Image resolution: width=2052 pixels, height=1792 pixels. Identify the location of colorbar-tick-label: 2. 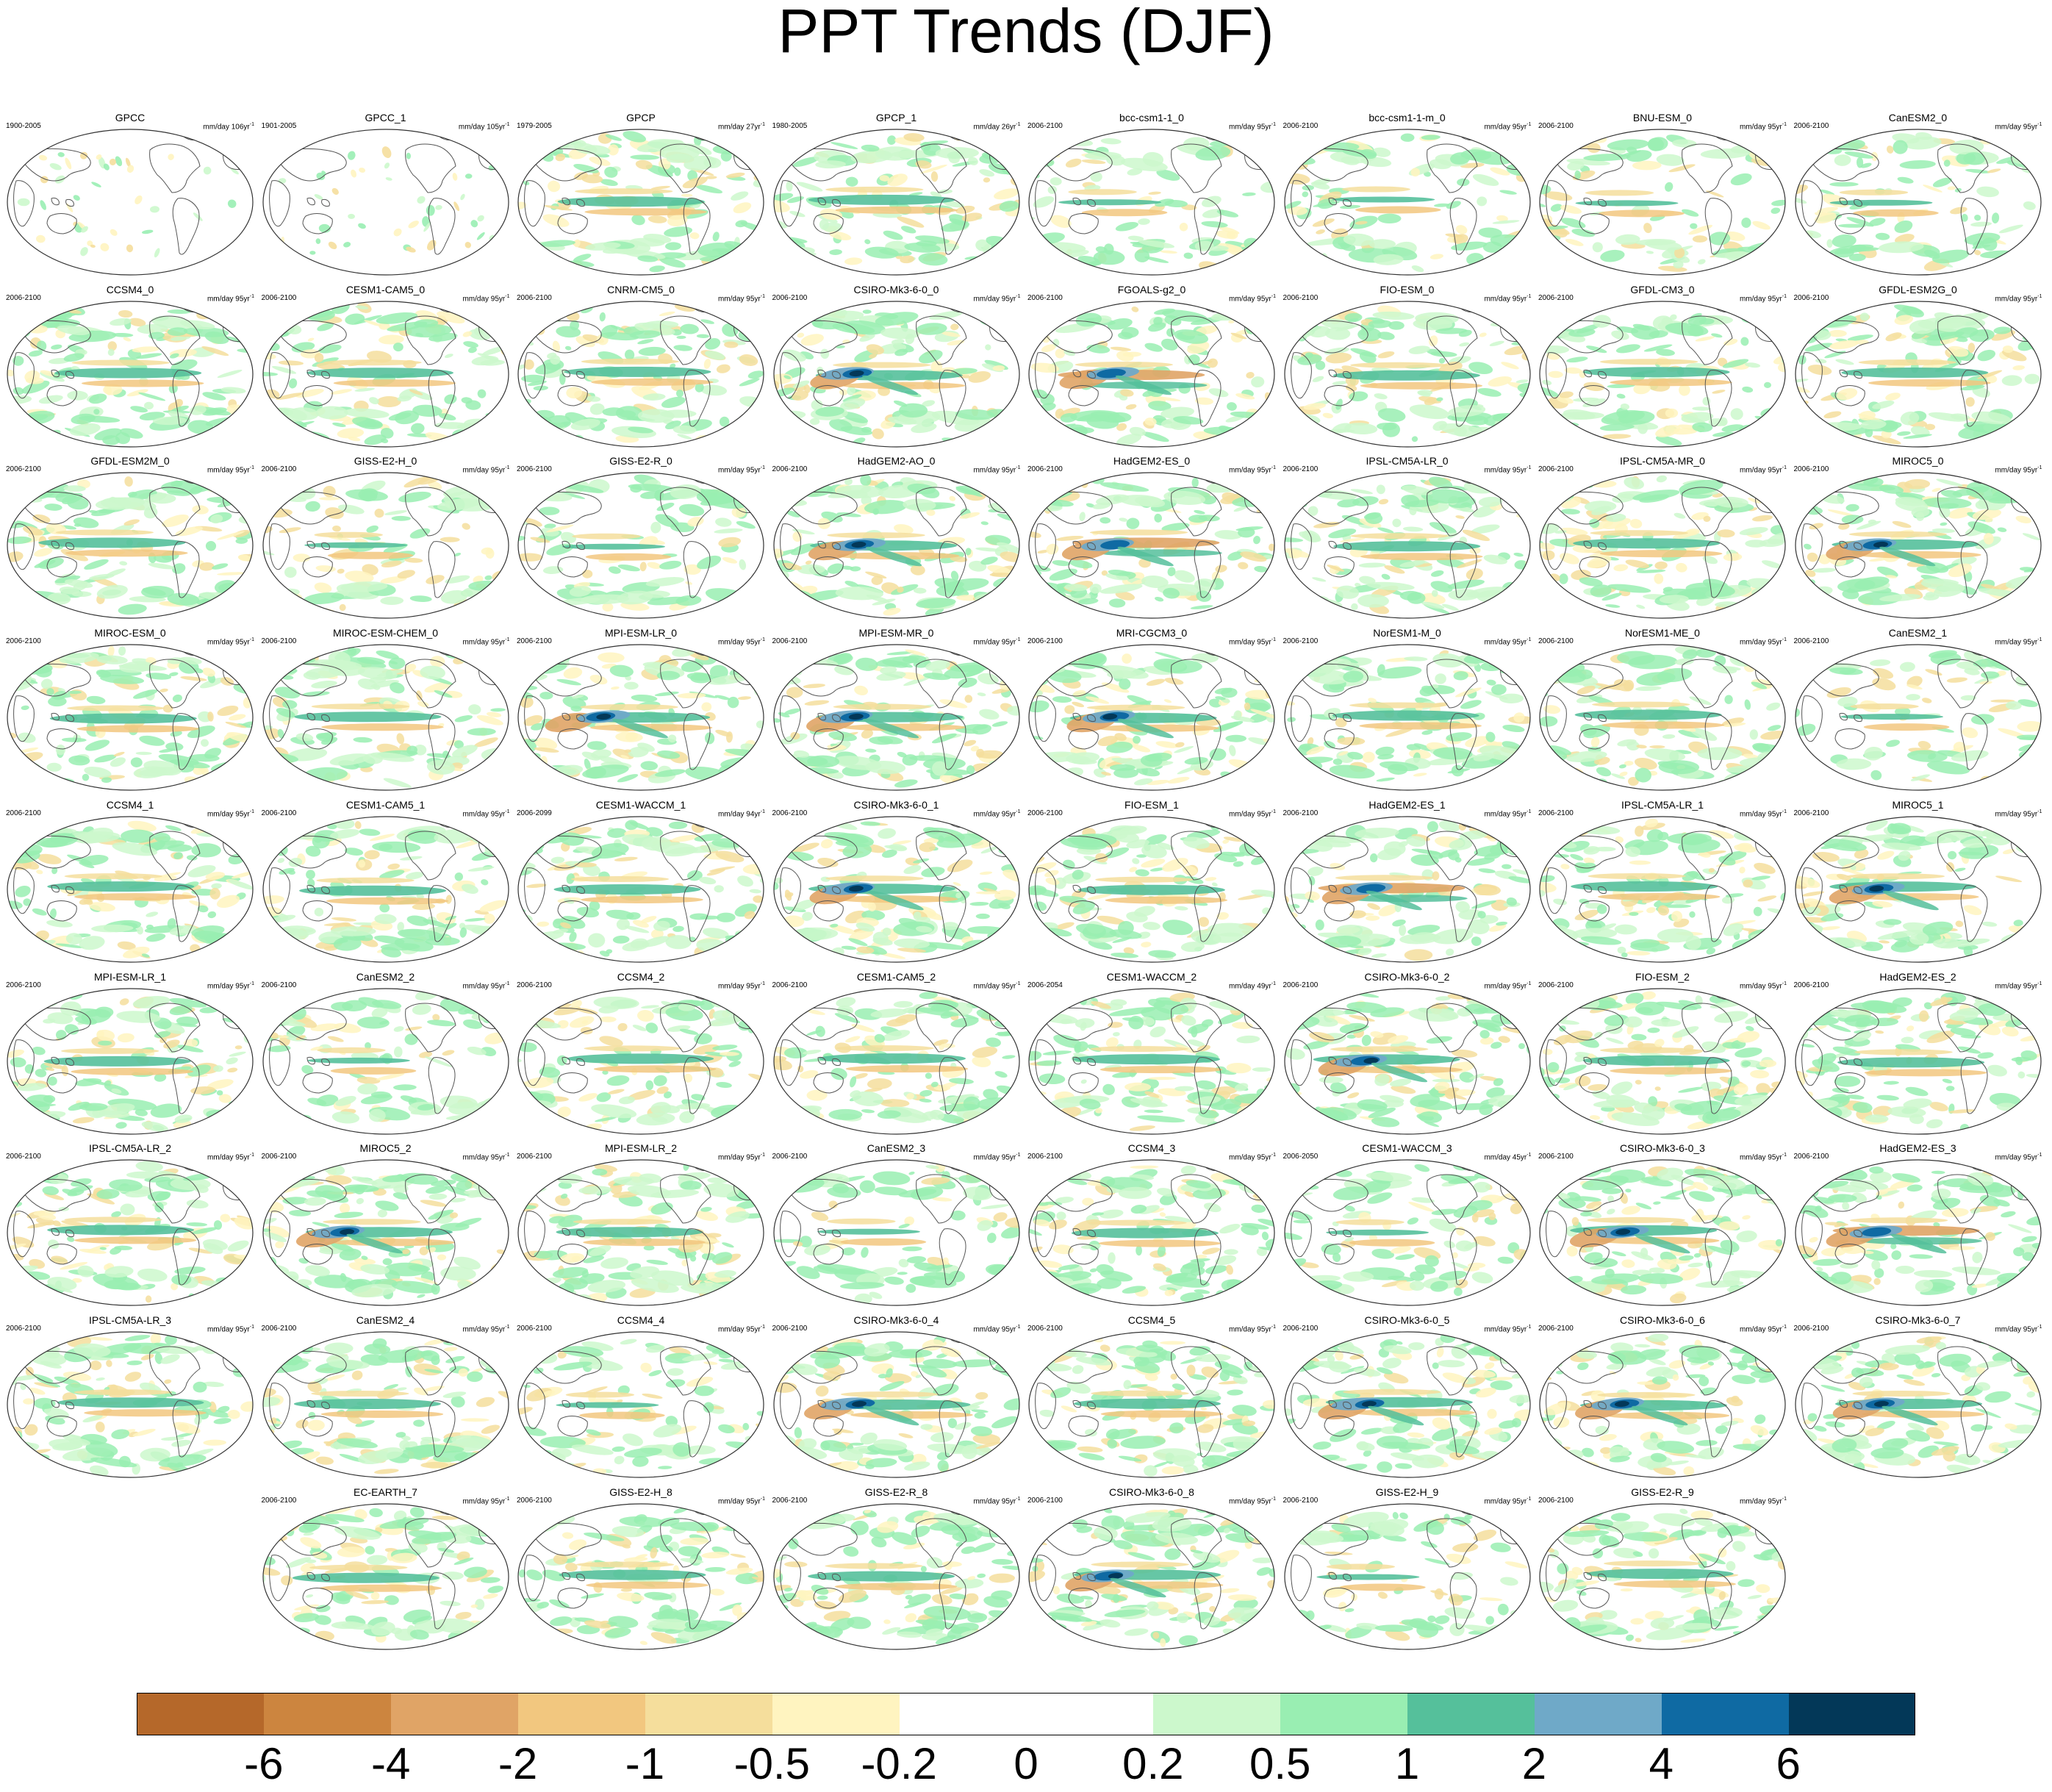
(1534, 1764).